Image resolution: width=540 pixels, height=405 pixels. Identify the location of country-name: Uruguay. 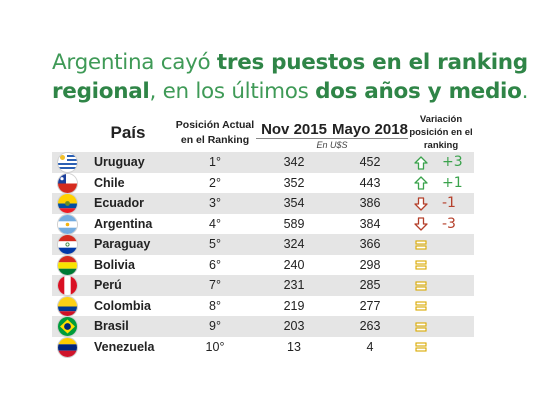
(119, 162).